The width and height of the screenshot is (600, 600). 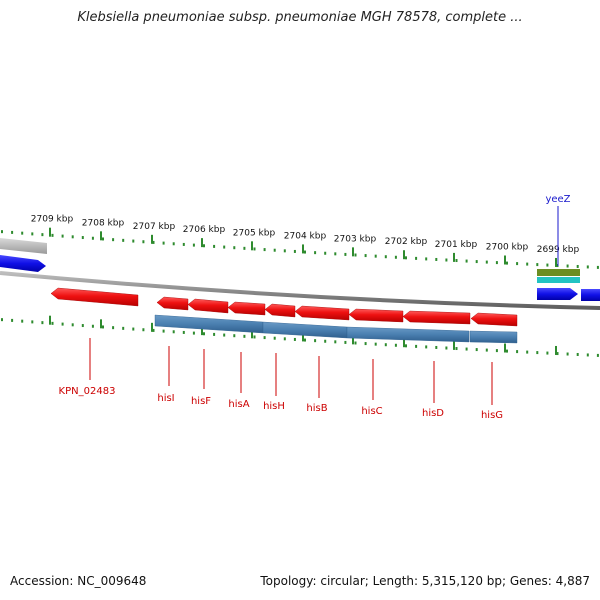 I want to click on gene-label: KPN_02483, so click(x=87, y=391).